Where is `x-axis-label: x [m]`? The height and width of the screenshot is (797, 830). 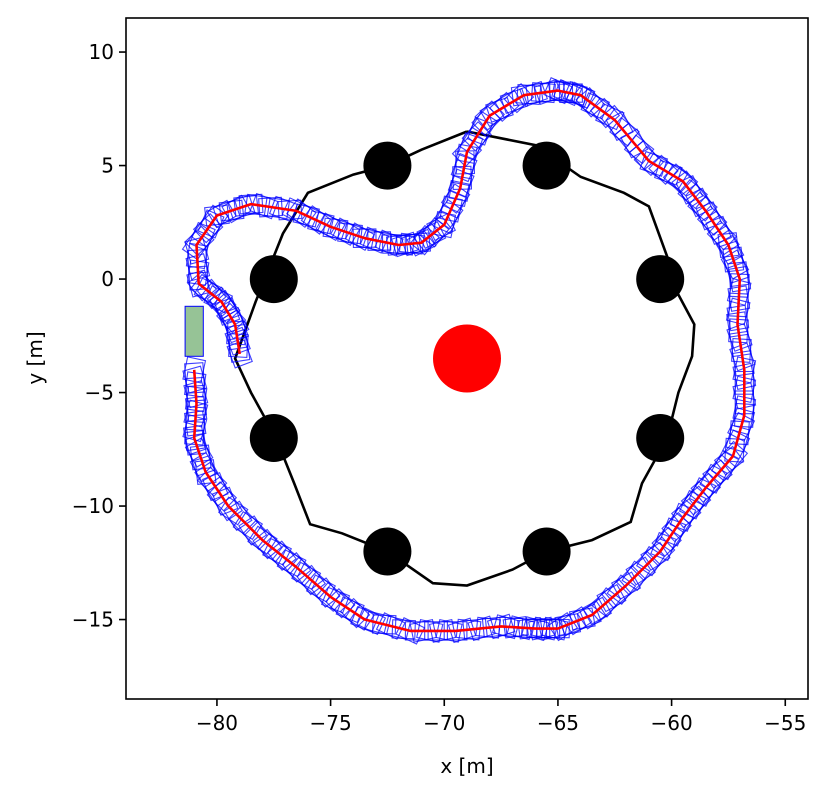 x-axis-label: x [m] is located at coordinates (466, 766).